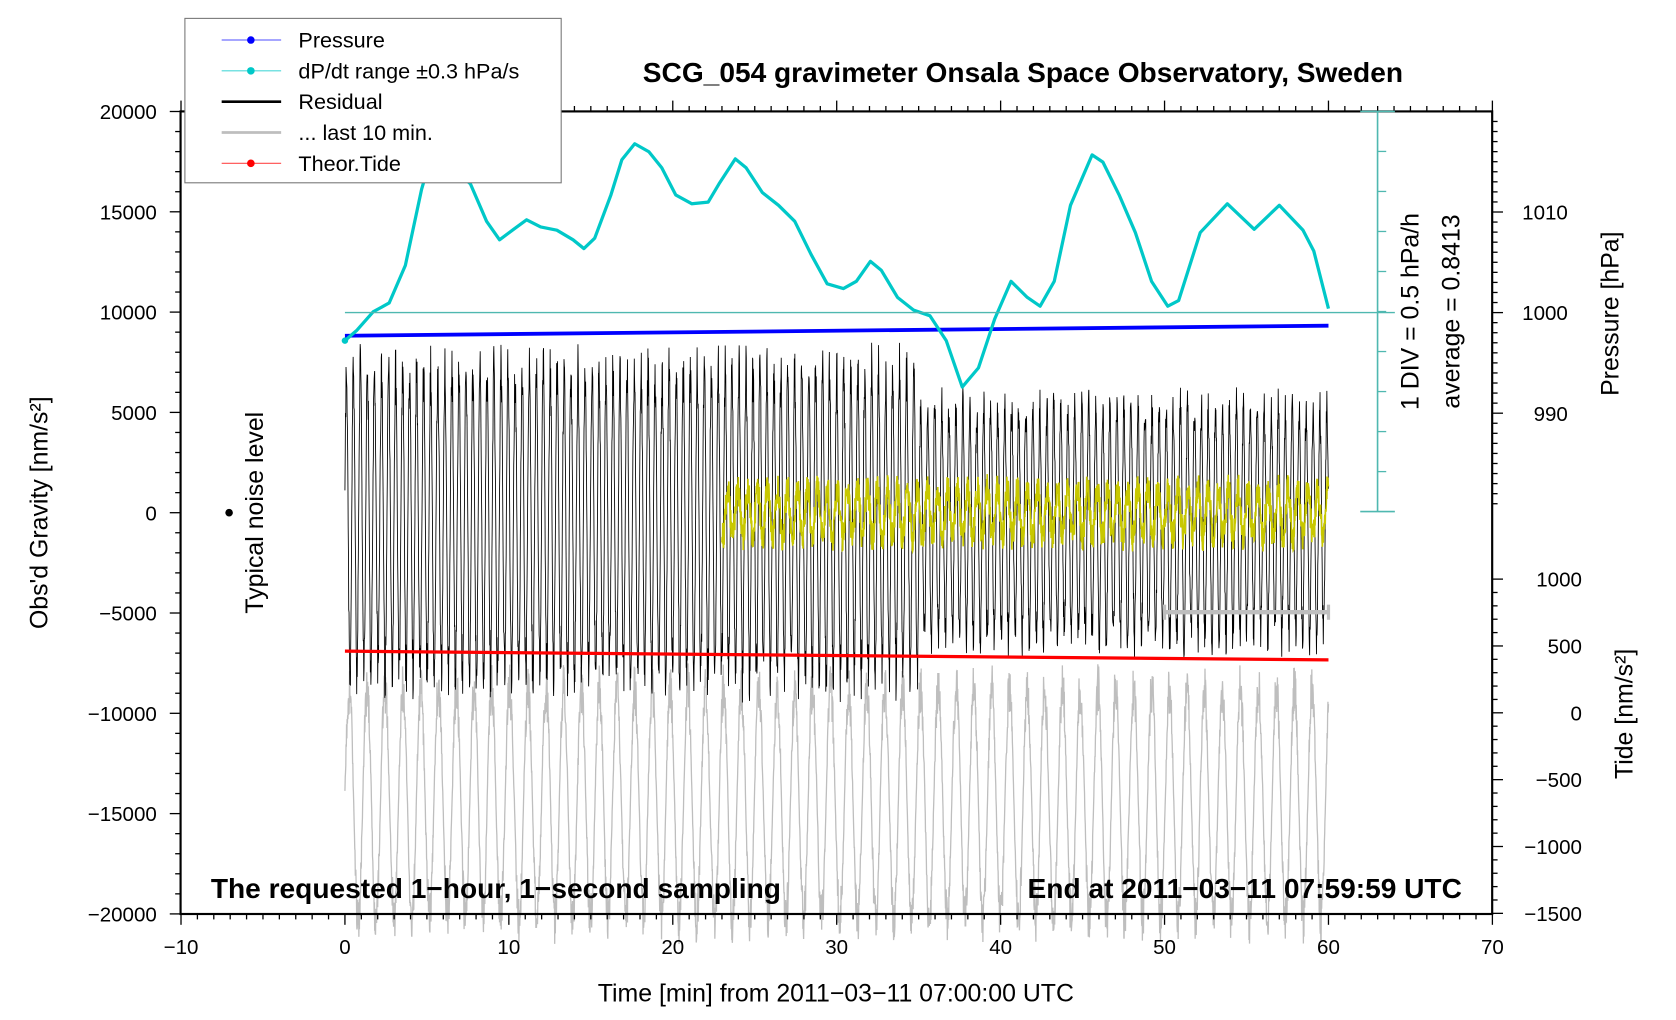 The image size is (1676, 1020). I want to click on y-tick-label-left: 0, so click(150, 513).